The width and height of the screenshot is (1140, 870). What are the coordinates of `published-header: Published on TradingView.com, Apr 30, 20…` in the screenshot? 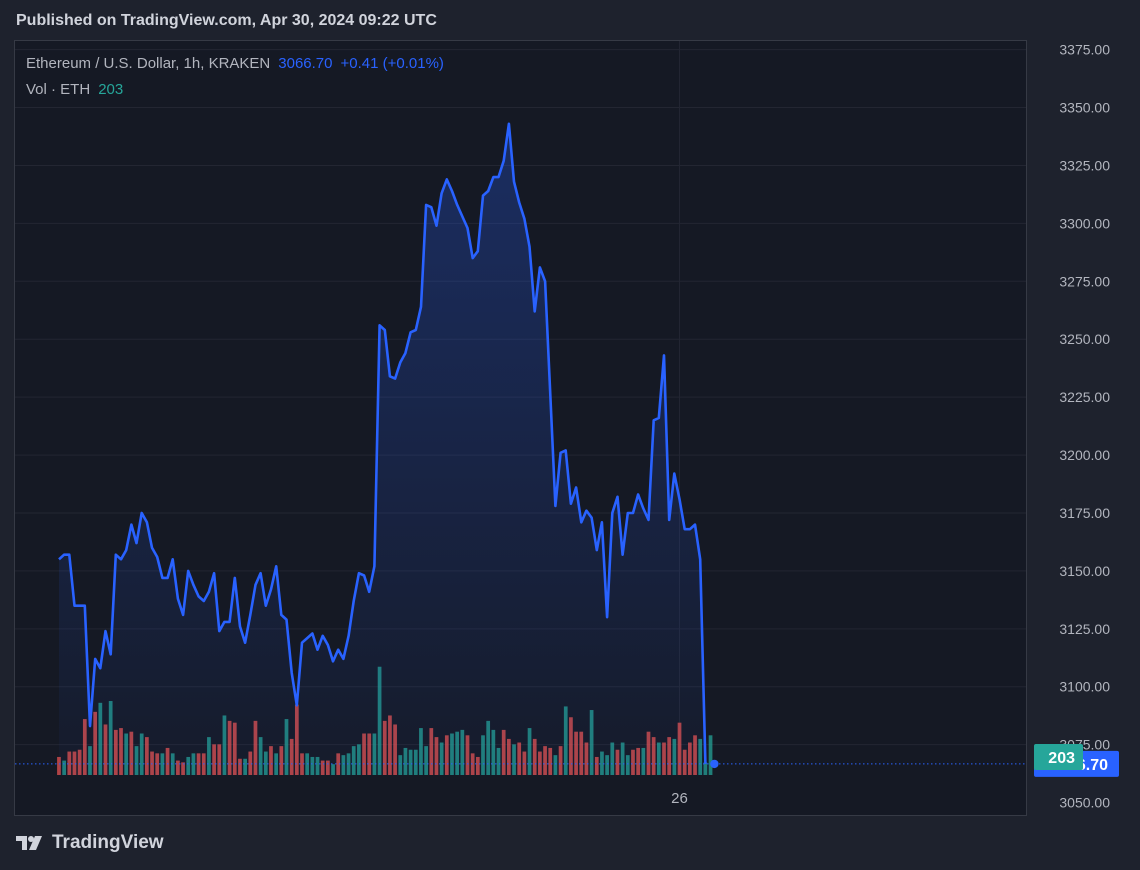 It's located at (226, 20).